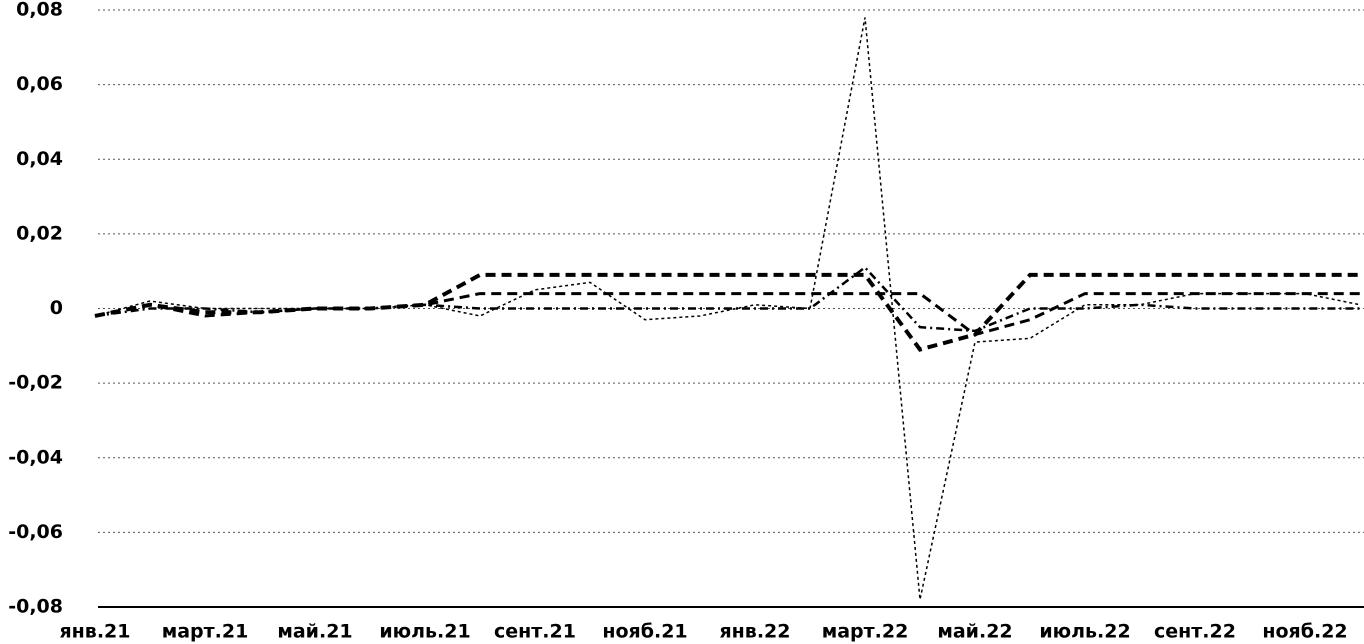 The image size is (1364, 644). Describe the element at coordinates (535, 632) in the screenshot. I see `x-tick-label: сент.21` at that location.